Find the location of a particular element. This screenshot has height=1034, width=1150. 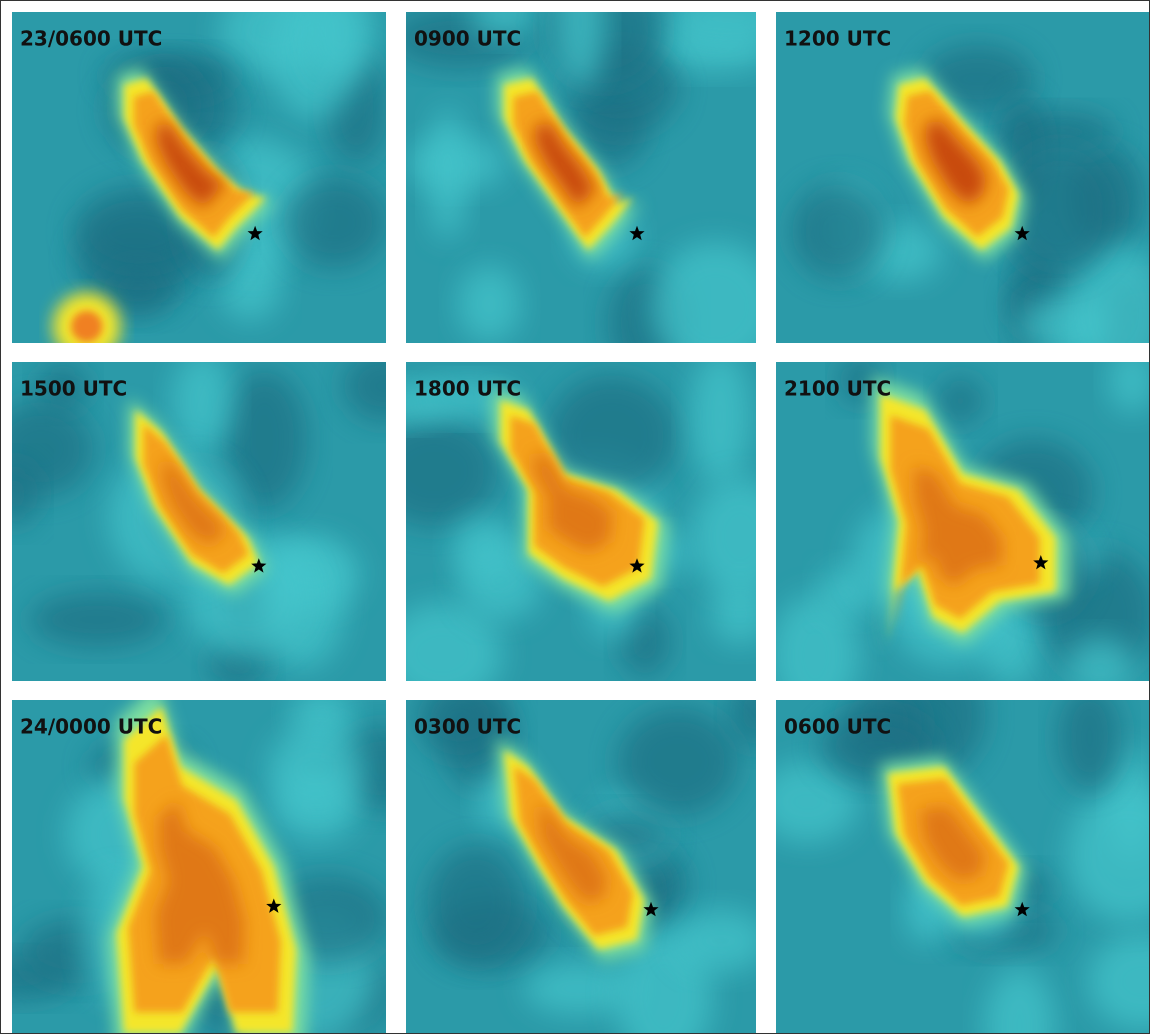

panel: 0600 UTC is located at coordinates (962, 866).